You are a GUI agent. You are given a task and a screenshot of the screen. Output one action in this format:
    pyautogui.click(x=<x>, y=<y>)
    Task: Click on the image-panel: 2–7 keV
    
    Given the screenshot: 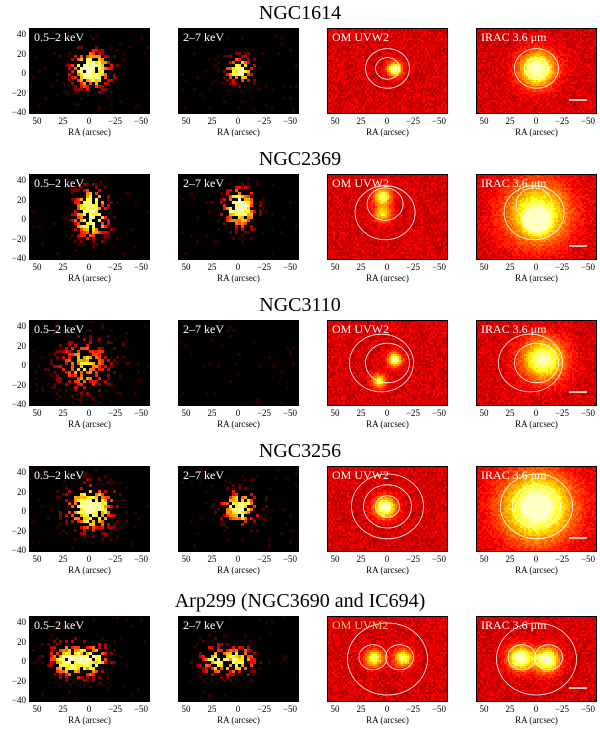 What is the action you would take?
    pyautogui.click(x=238, y=659)
    